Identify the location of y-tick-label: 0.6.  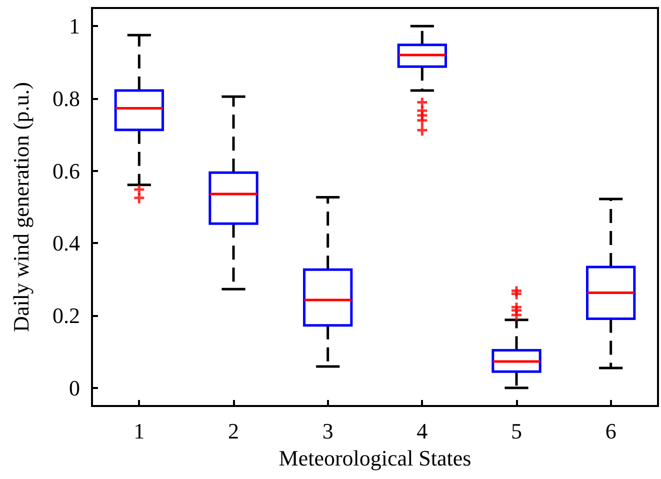
(66, 171).